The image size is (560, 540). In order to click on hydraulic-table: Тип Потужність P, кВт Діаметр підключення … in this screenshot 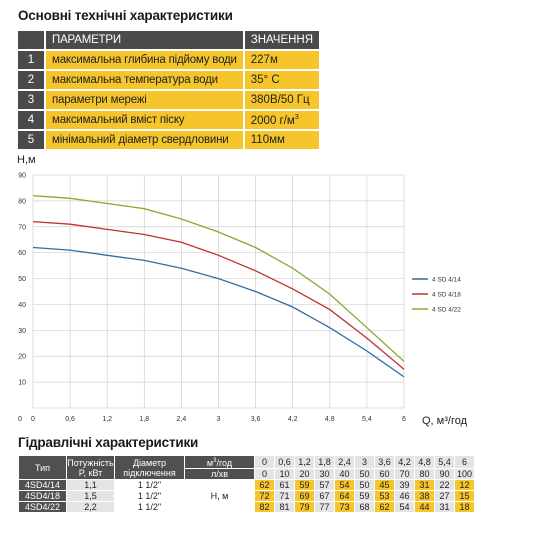, I will do `click(246, 484)`.